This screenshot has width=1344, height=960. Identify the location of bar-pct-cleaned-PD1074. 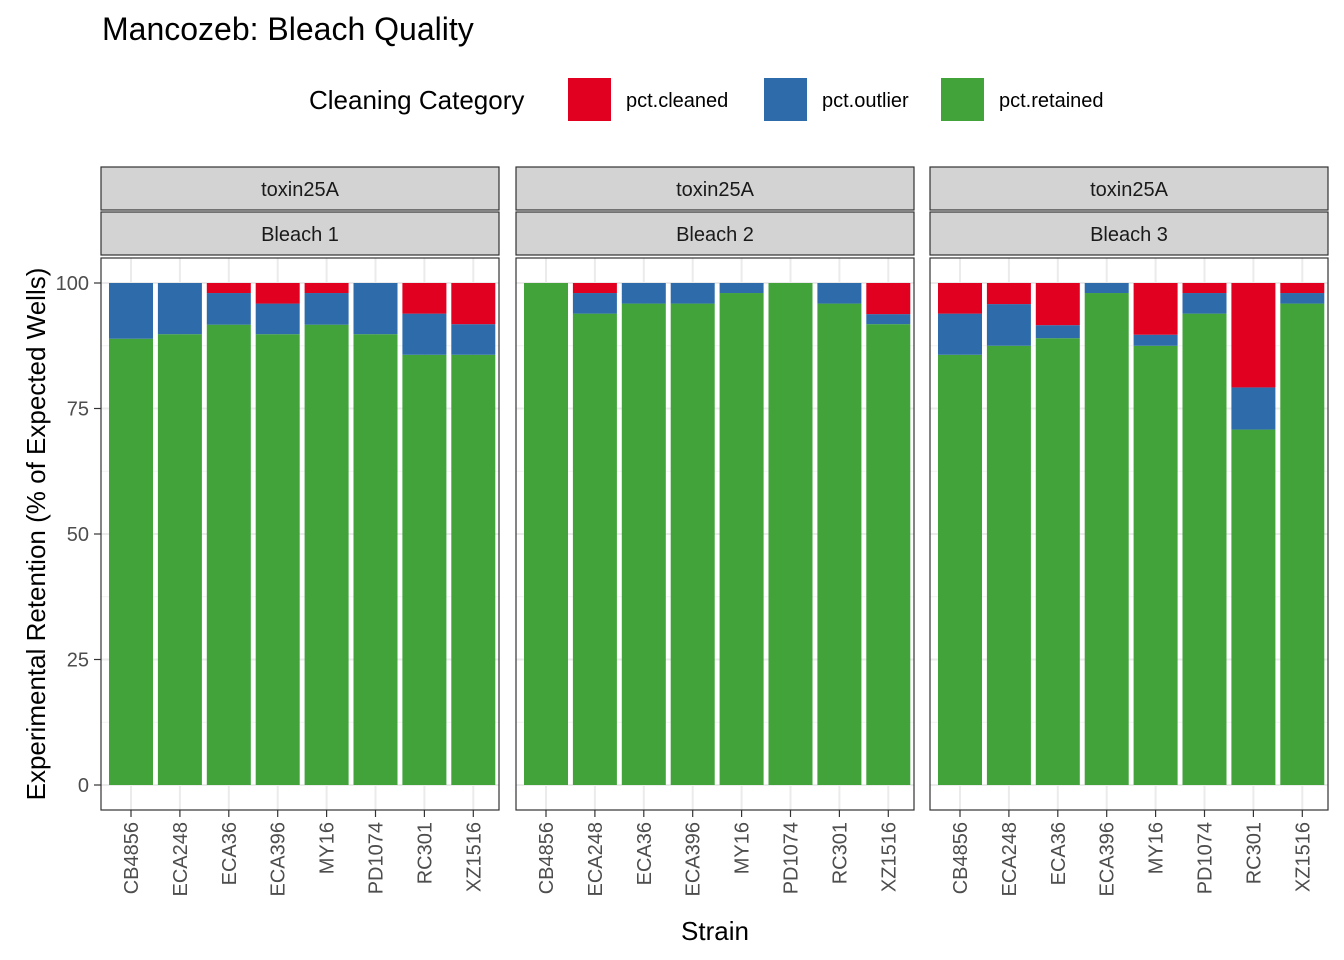
(1204, 288).